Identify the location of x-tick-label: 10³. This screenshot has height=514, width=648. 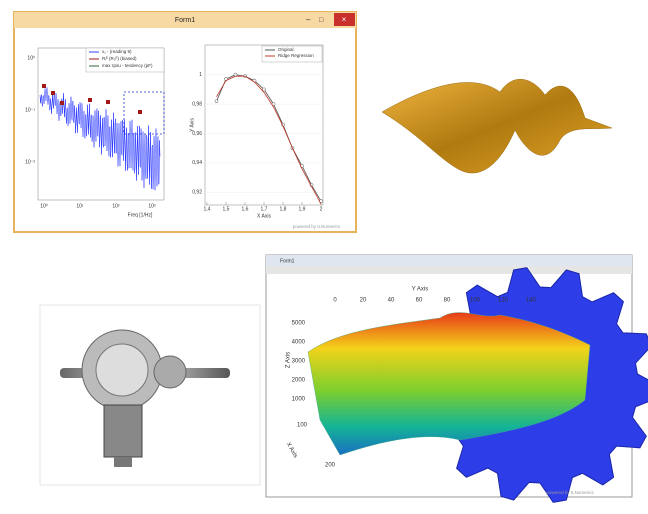
(152, 206).